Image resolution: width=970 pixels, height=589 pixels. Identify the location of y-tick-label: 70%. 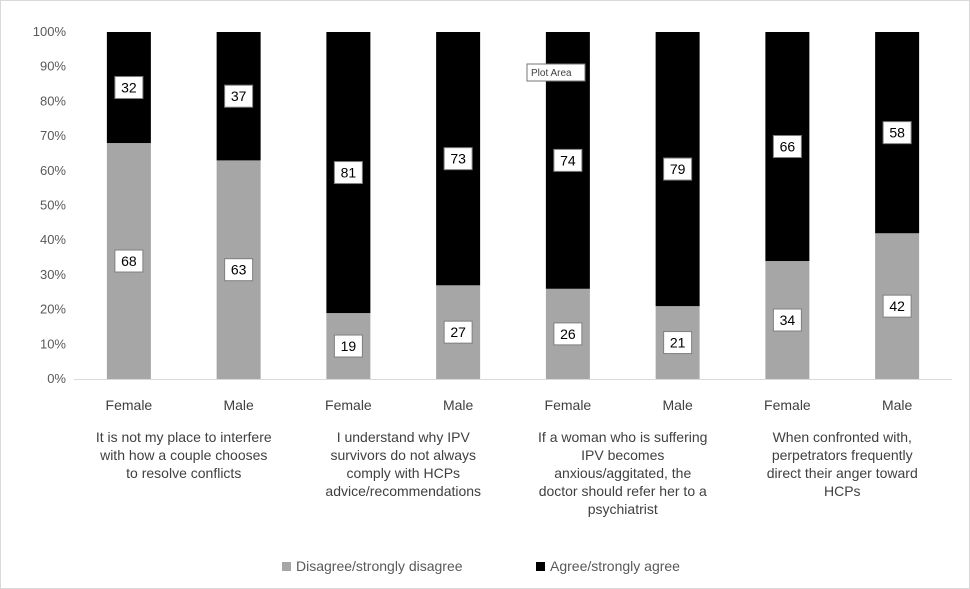
(53, 135).